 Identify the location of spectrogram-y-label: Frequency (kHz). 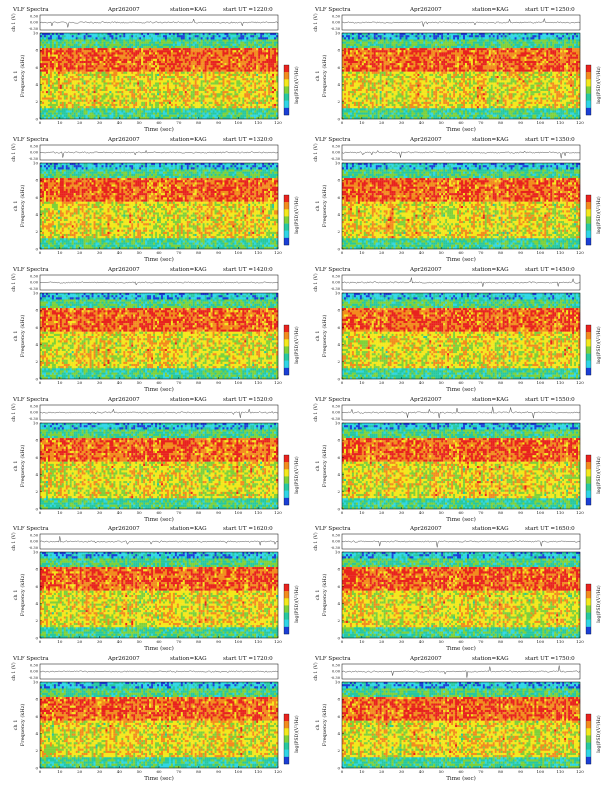
(22, 76).